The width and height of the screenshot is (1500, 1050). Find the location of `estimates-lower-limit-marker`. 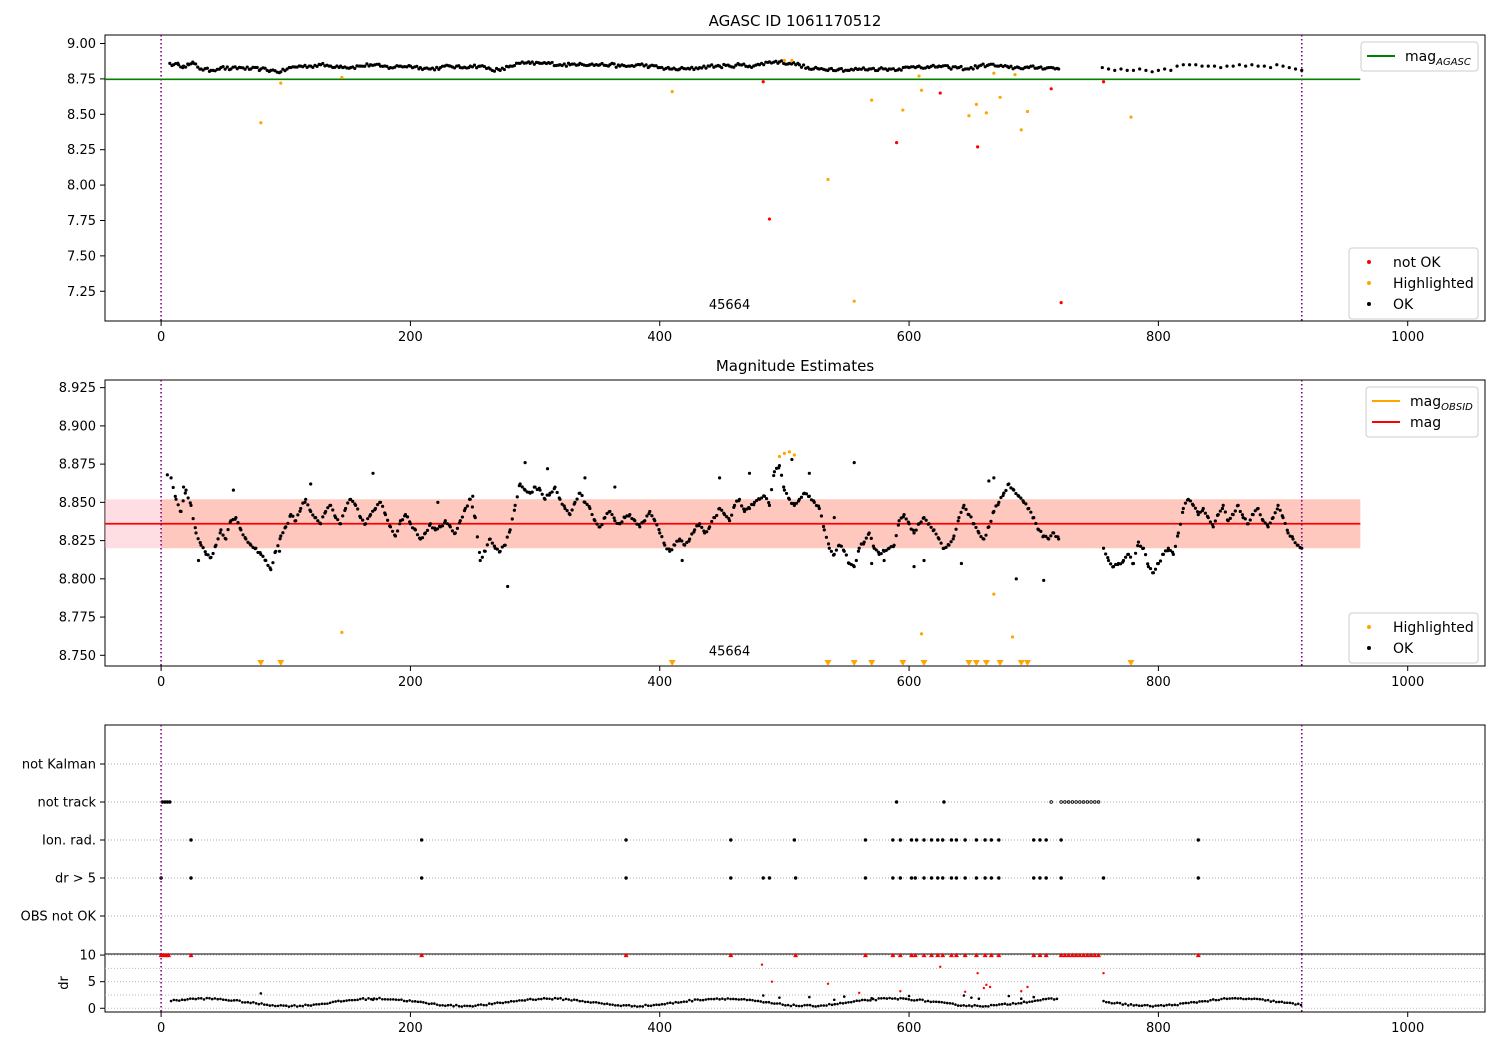

estimates-lower-limit-marker is located at coordinates (969, 662).